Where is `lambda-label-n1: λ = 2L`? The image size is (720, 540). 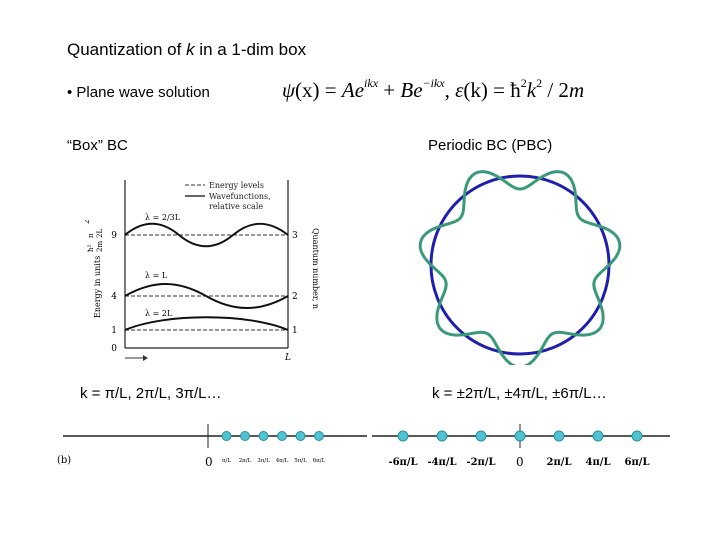 lambda-label-n1: λ = 2L is located at coordinates (159, 313).